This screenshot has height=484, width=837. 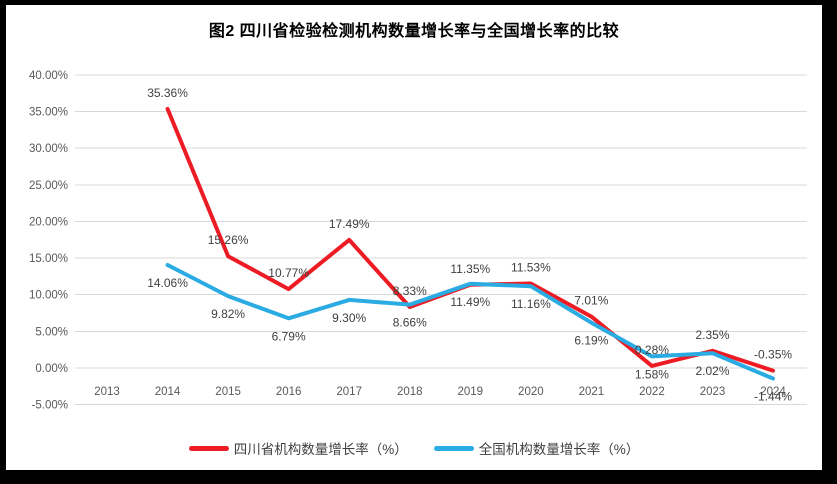 I want to click on x-axis-tick-label: 2013, so click(x=107, y=392).